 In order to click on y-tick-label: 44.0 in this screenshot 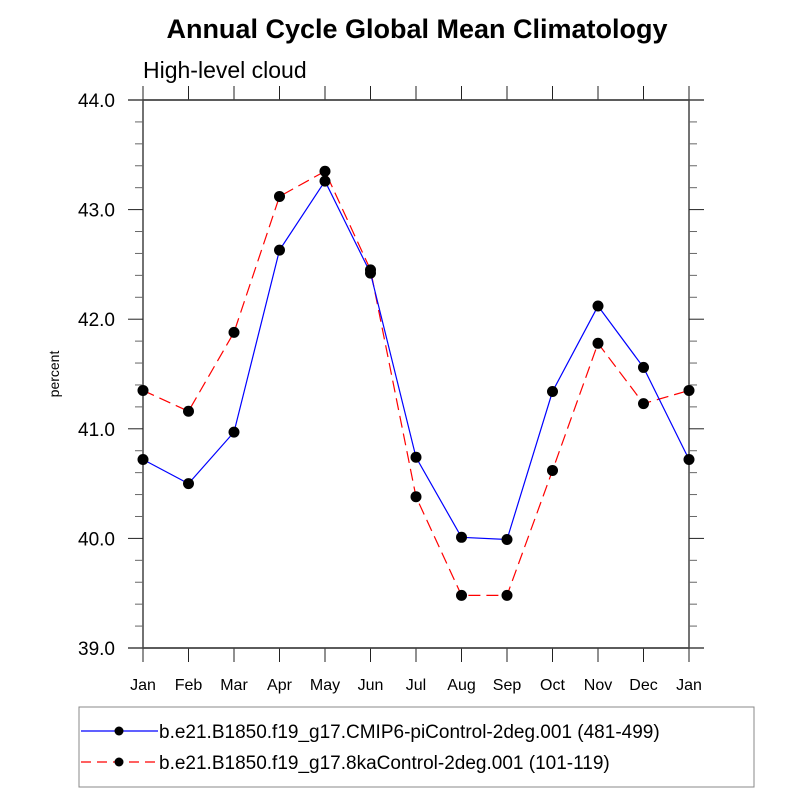, I will do `click(96, 101)`.